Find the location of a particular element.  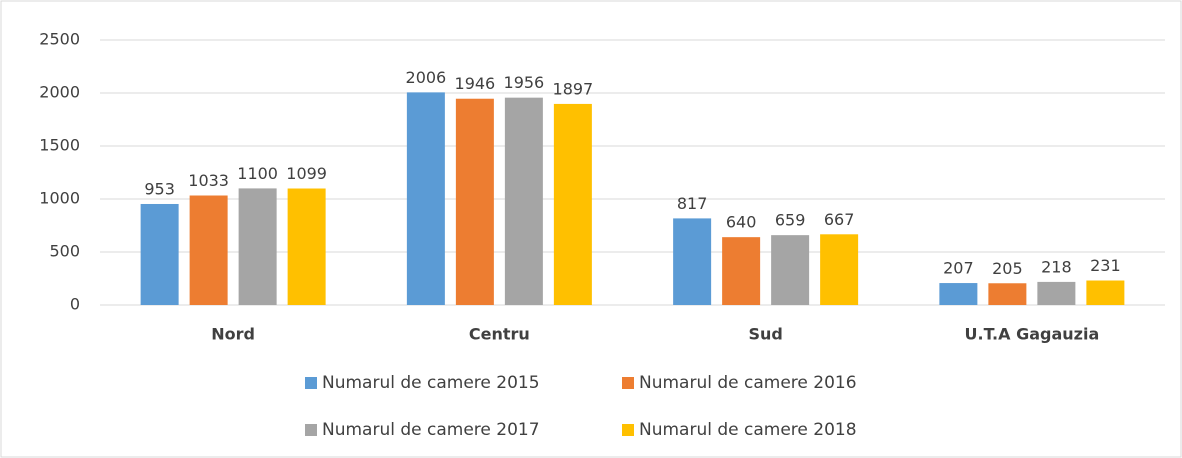

y-tick-label: 2000 is located at coordinates (59, 92).